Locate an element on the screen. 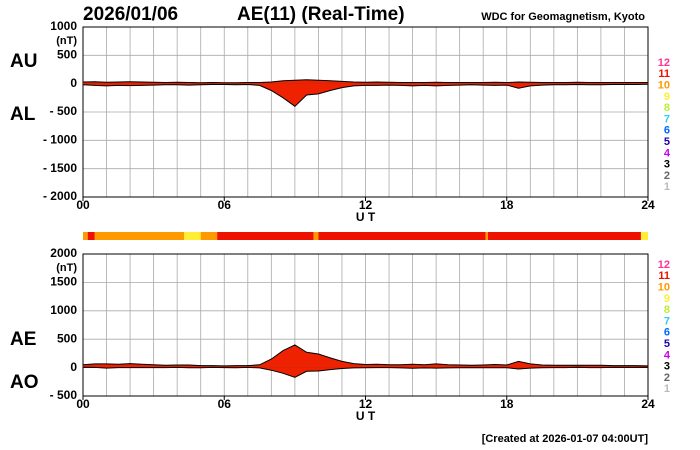  series-name: AE is located at coordinates (23, 339).